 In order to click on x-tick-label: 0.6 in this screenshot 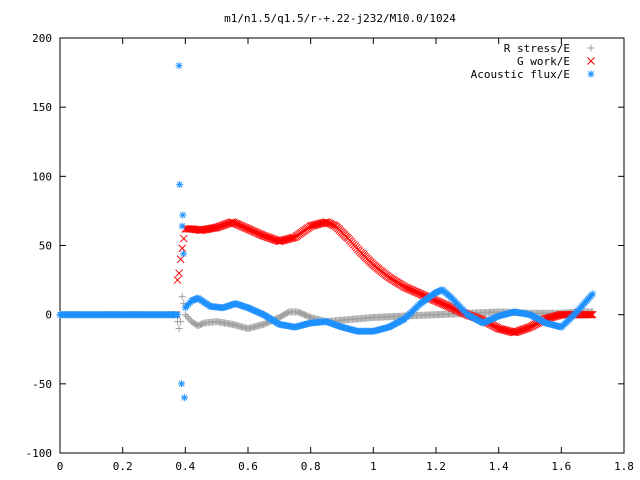, I will do `click(248, 466)`.